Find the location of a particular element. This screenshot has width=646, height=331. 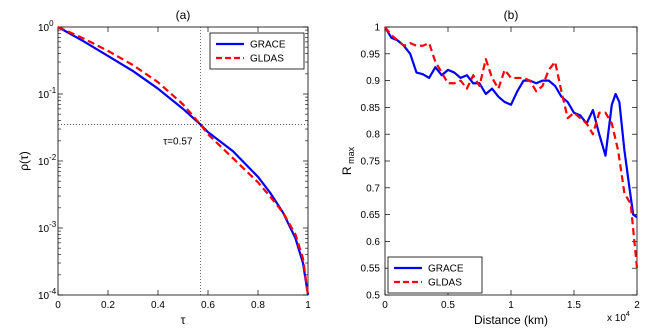

panel-b-ytick-label: 0.5 is located at coordinates (373, 296).